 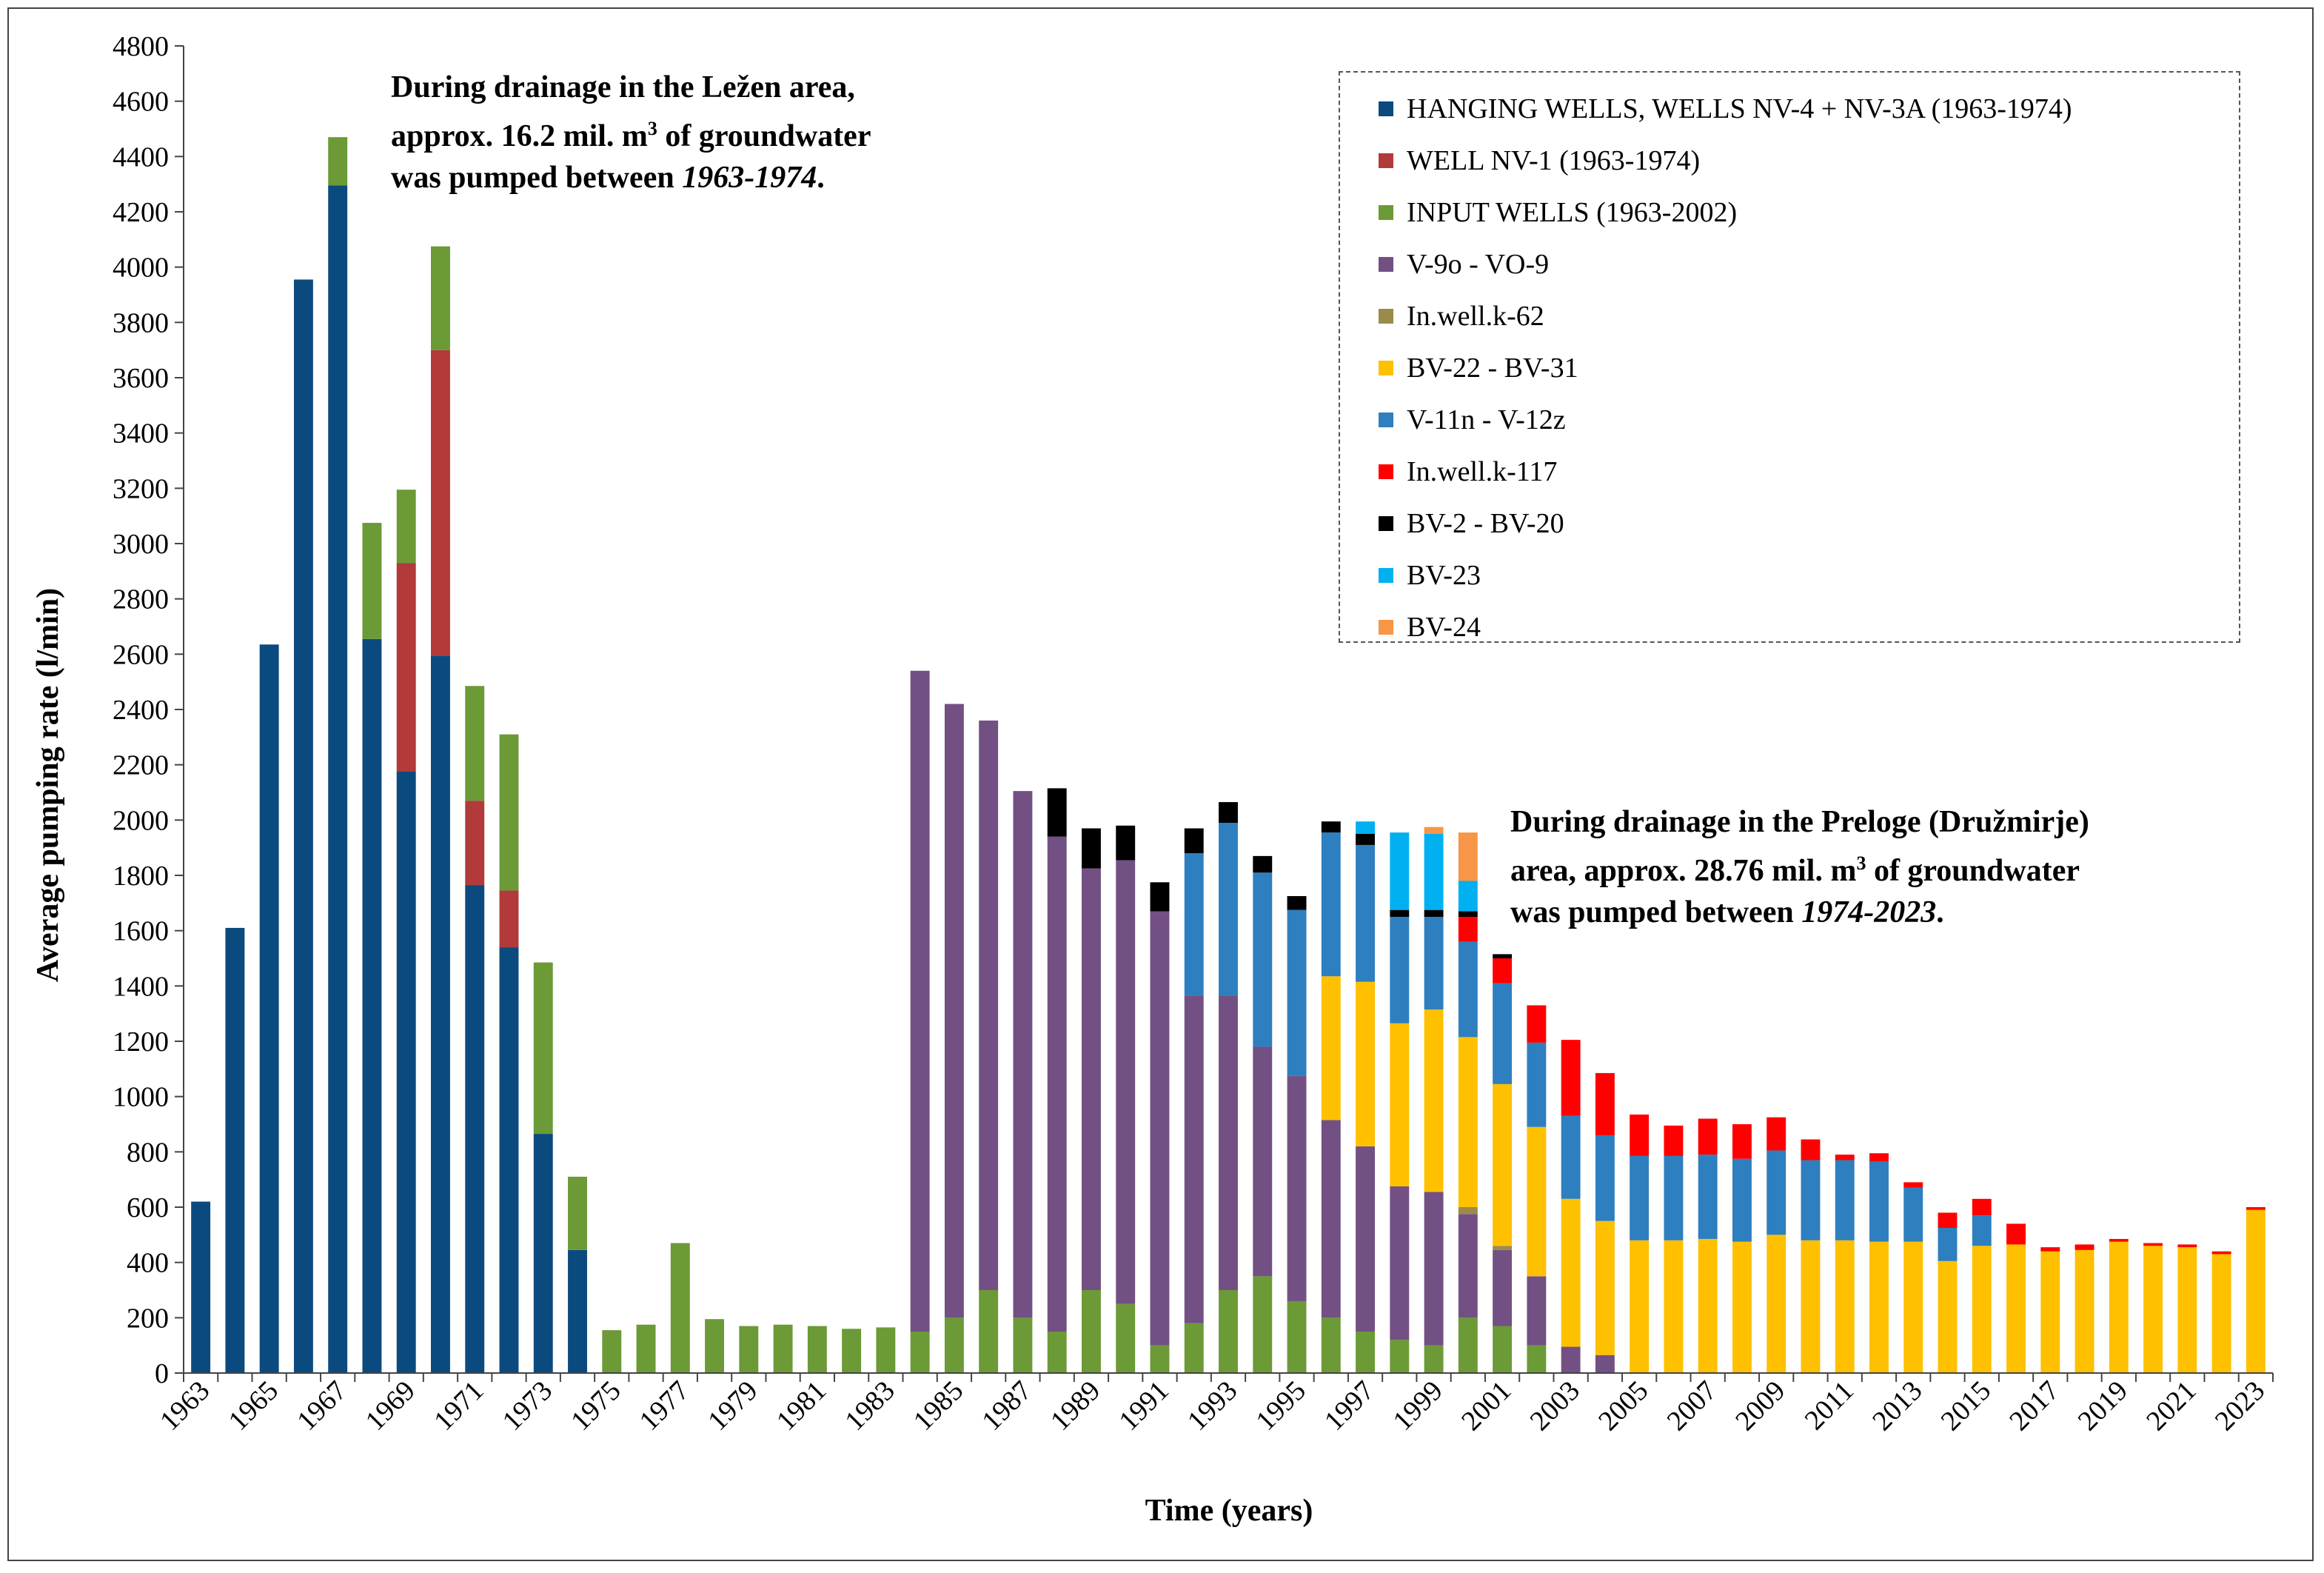 What do you see at coordinates (1790, 213) in the screenshot?
I see `legend-item: INPUT WELLS (1963-2002)` at bounding box center [1790, 213].